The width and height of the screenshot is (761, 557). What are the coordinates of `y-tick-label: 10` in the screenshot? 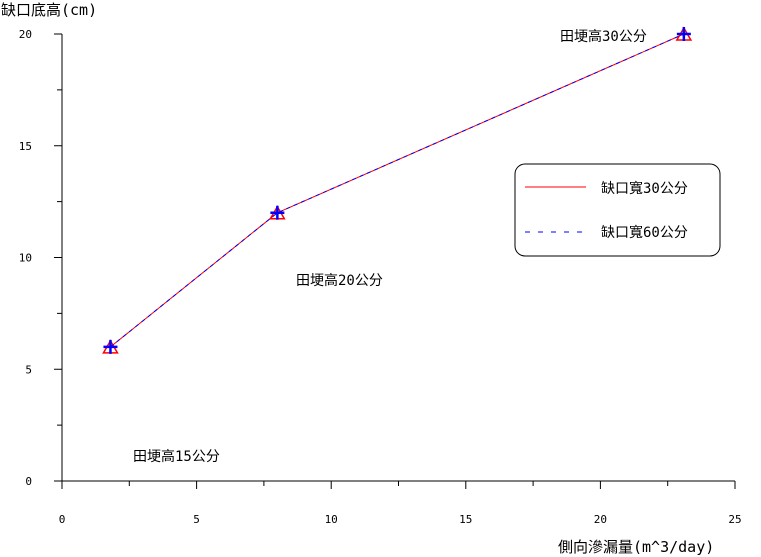 It's located at (25, 258).